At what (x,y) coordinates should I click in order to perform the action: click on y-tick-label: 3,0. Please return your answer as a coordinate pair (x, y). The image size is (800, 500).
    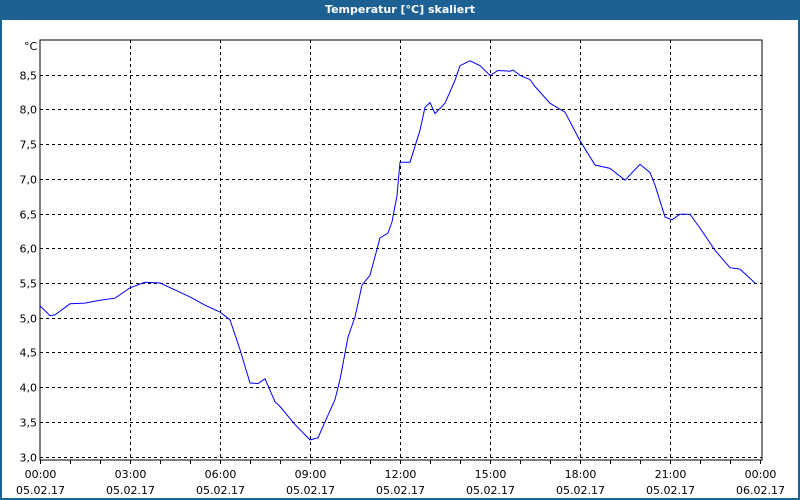
    Looking at the image, I should click on (29, 458).